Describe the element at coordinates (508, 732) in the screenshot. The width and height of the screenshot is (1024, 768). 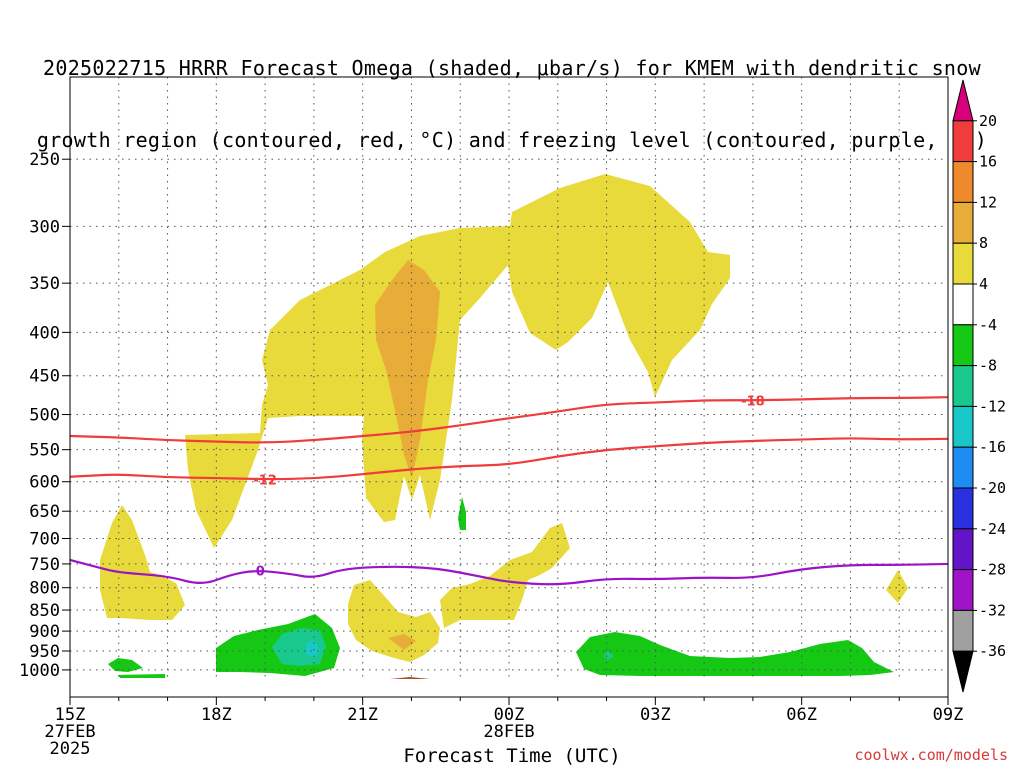
I see `x-tick-date-label: 28FEB` at that location.